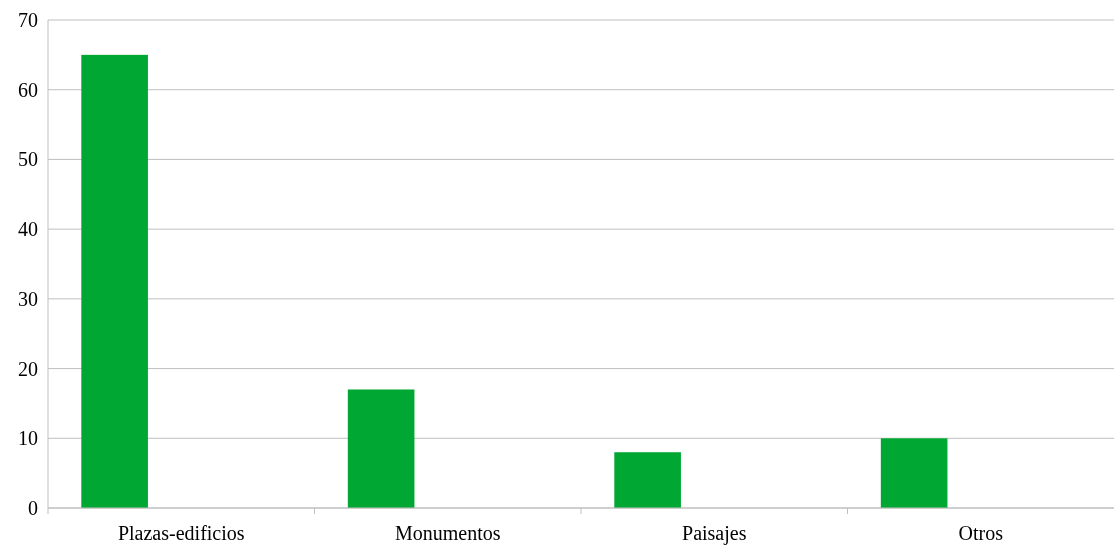 The height and width of the screenshot is (548, 1114). Describe the element at coordinates (28, 159) in the screenshot. I see `y-tick-label: 50` at that location.